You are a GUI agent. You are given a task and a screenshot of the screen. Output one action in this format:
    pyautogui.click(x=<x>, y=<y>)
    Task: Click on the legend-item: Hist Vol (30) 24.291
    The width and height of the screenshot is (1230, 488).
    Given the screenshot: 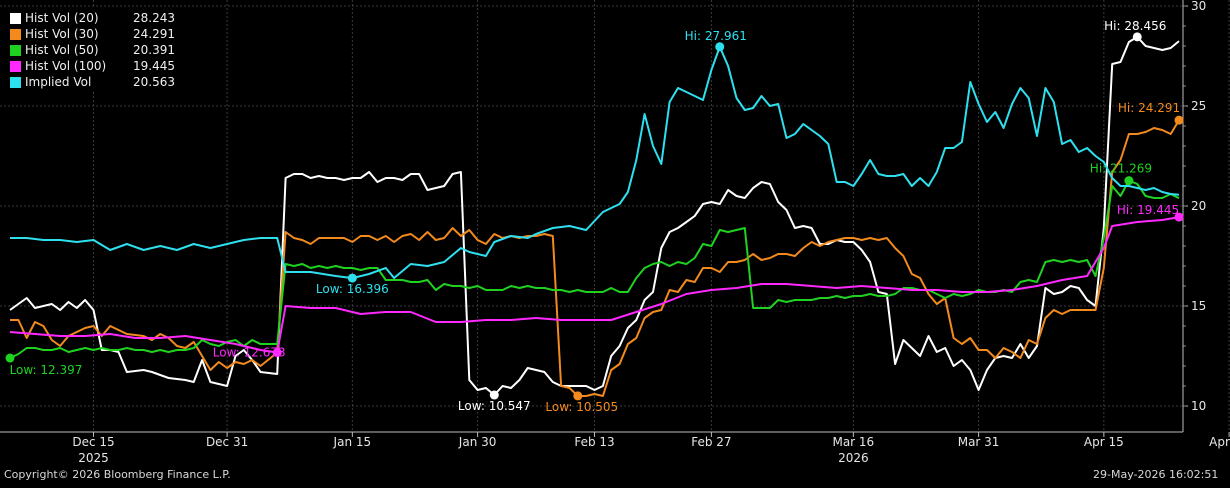 What is the action you would take?
    pyautogui.click(x=95, y=34)
    